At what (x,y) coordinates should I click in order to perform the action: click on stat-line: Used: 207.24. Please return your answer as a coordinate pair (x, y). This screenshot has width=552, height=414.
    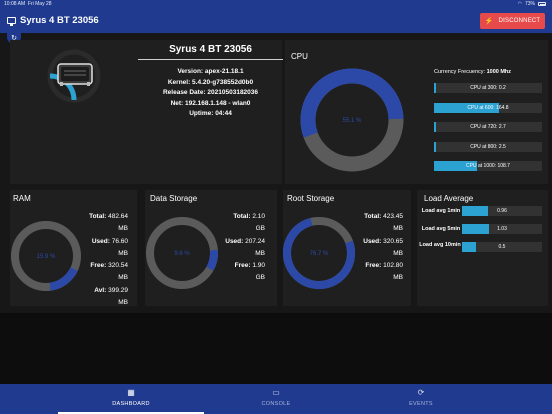
    Looking at the image, I should click on (245, 241).